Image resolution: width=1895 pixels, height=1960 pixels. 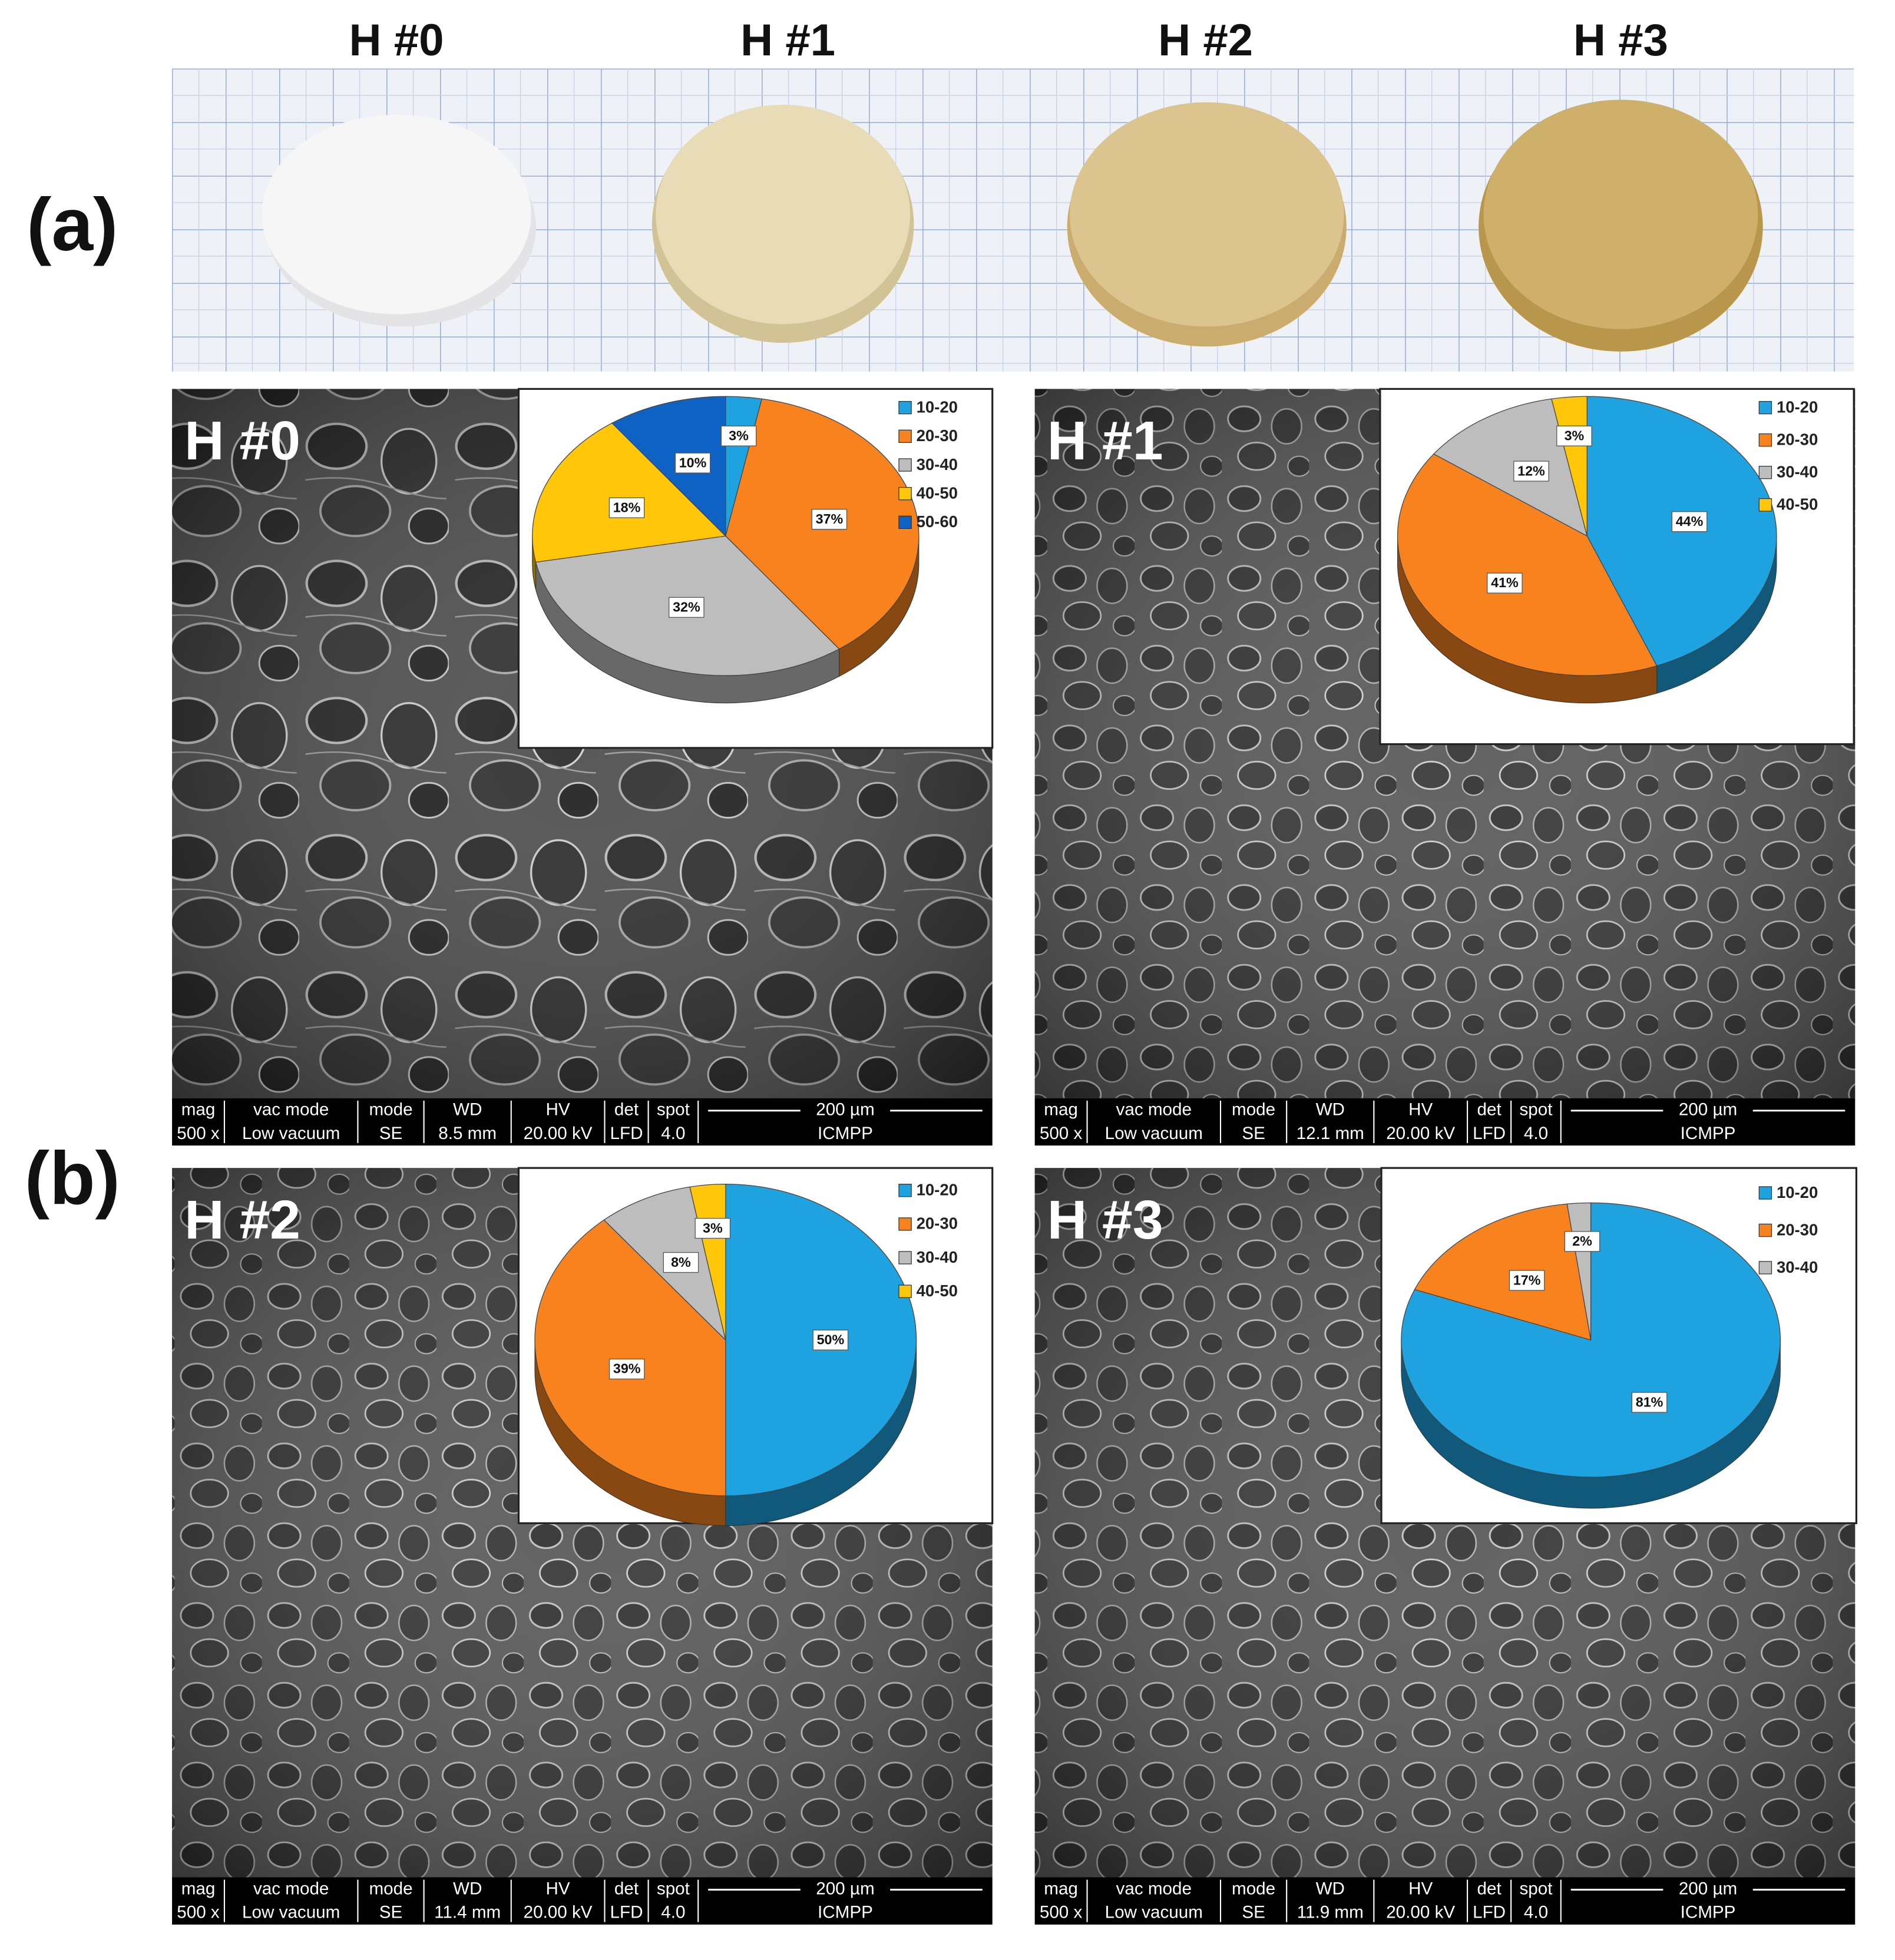 I want to click on data-label: 17%, so click(x=1527, y=1279).